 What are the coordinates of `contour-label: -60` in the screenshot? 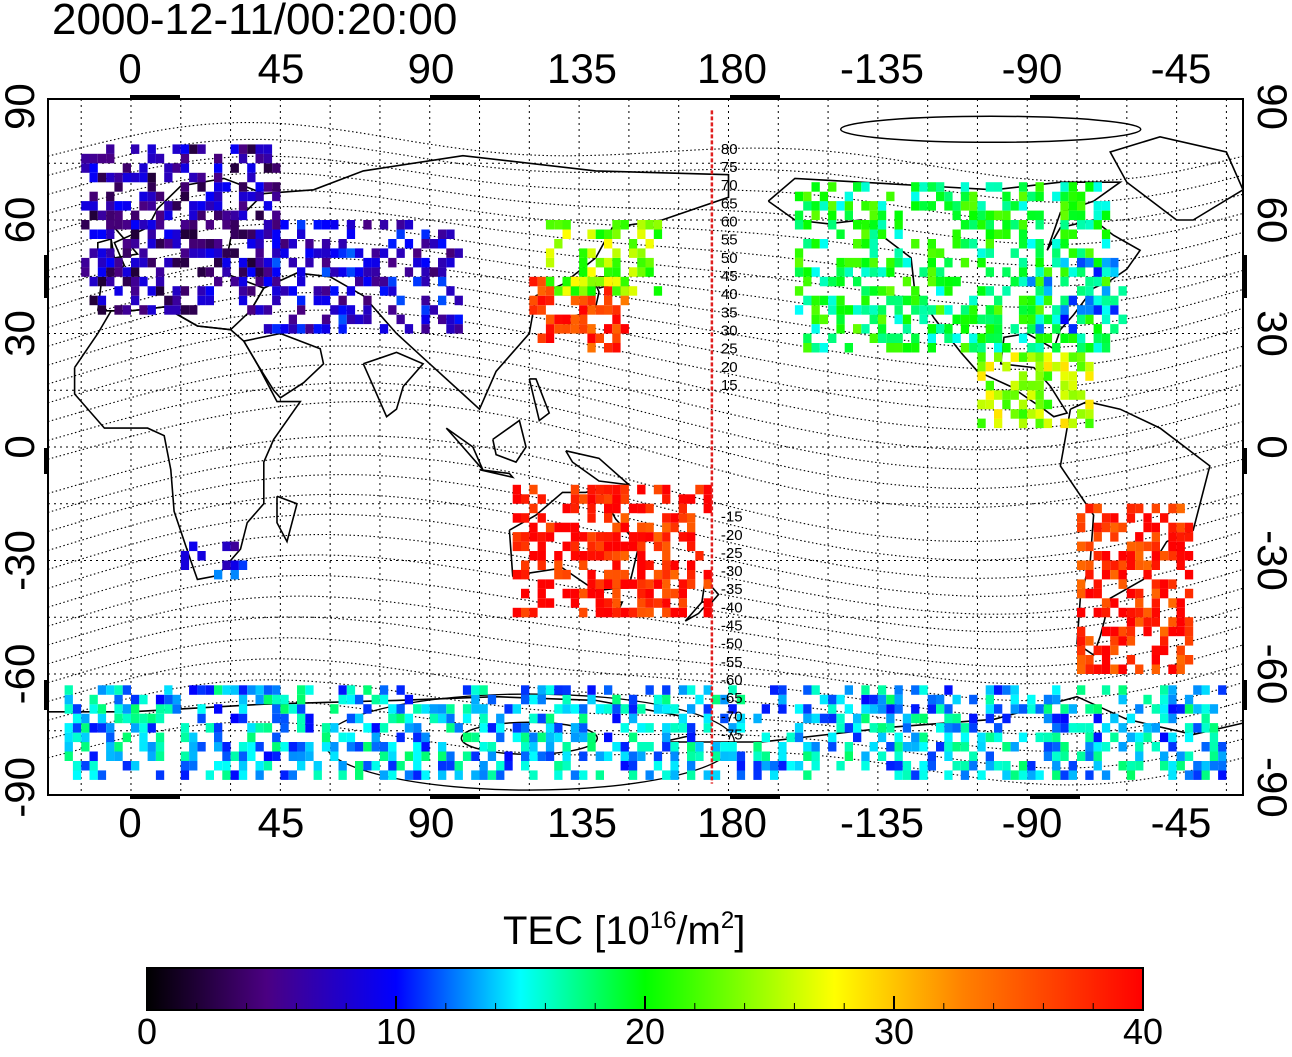 It's located at (732, 680).